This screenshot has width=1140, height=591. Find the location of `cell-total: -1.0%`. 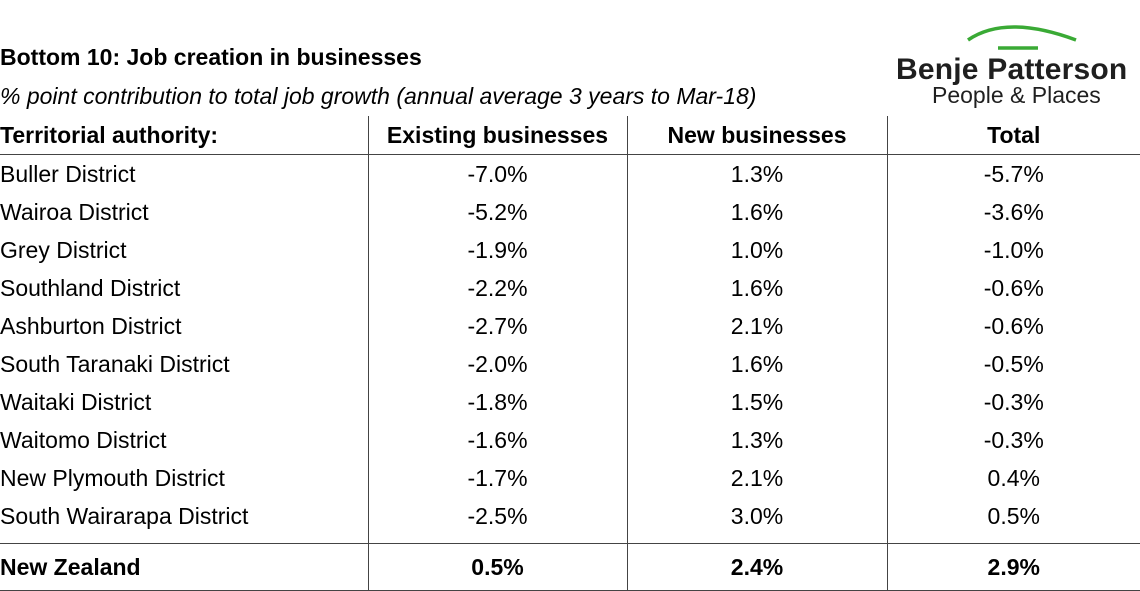

cell-total: -1.0% is located at coordinates (1013, 250).